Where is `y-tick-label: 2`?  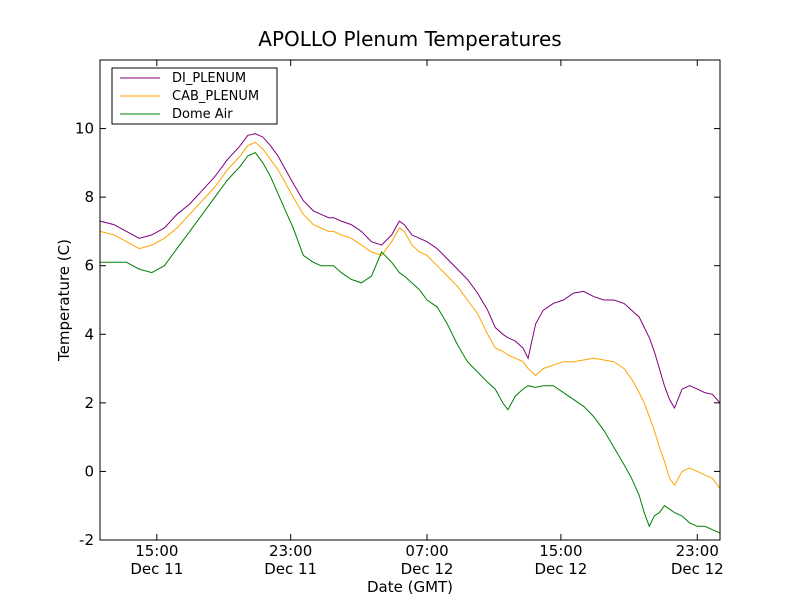
y-tick-label: 2 is located at coordinates (89, 403).